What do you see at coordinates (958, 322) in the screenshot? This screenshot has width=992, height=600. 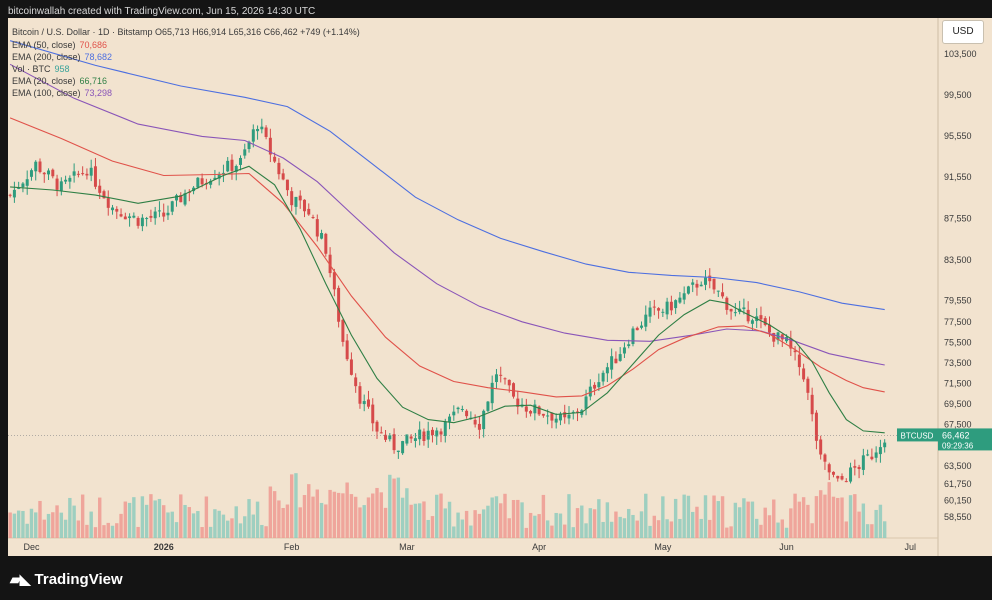 I see `y-tick-label-7: 77,500` at bounding box center [958, 322].